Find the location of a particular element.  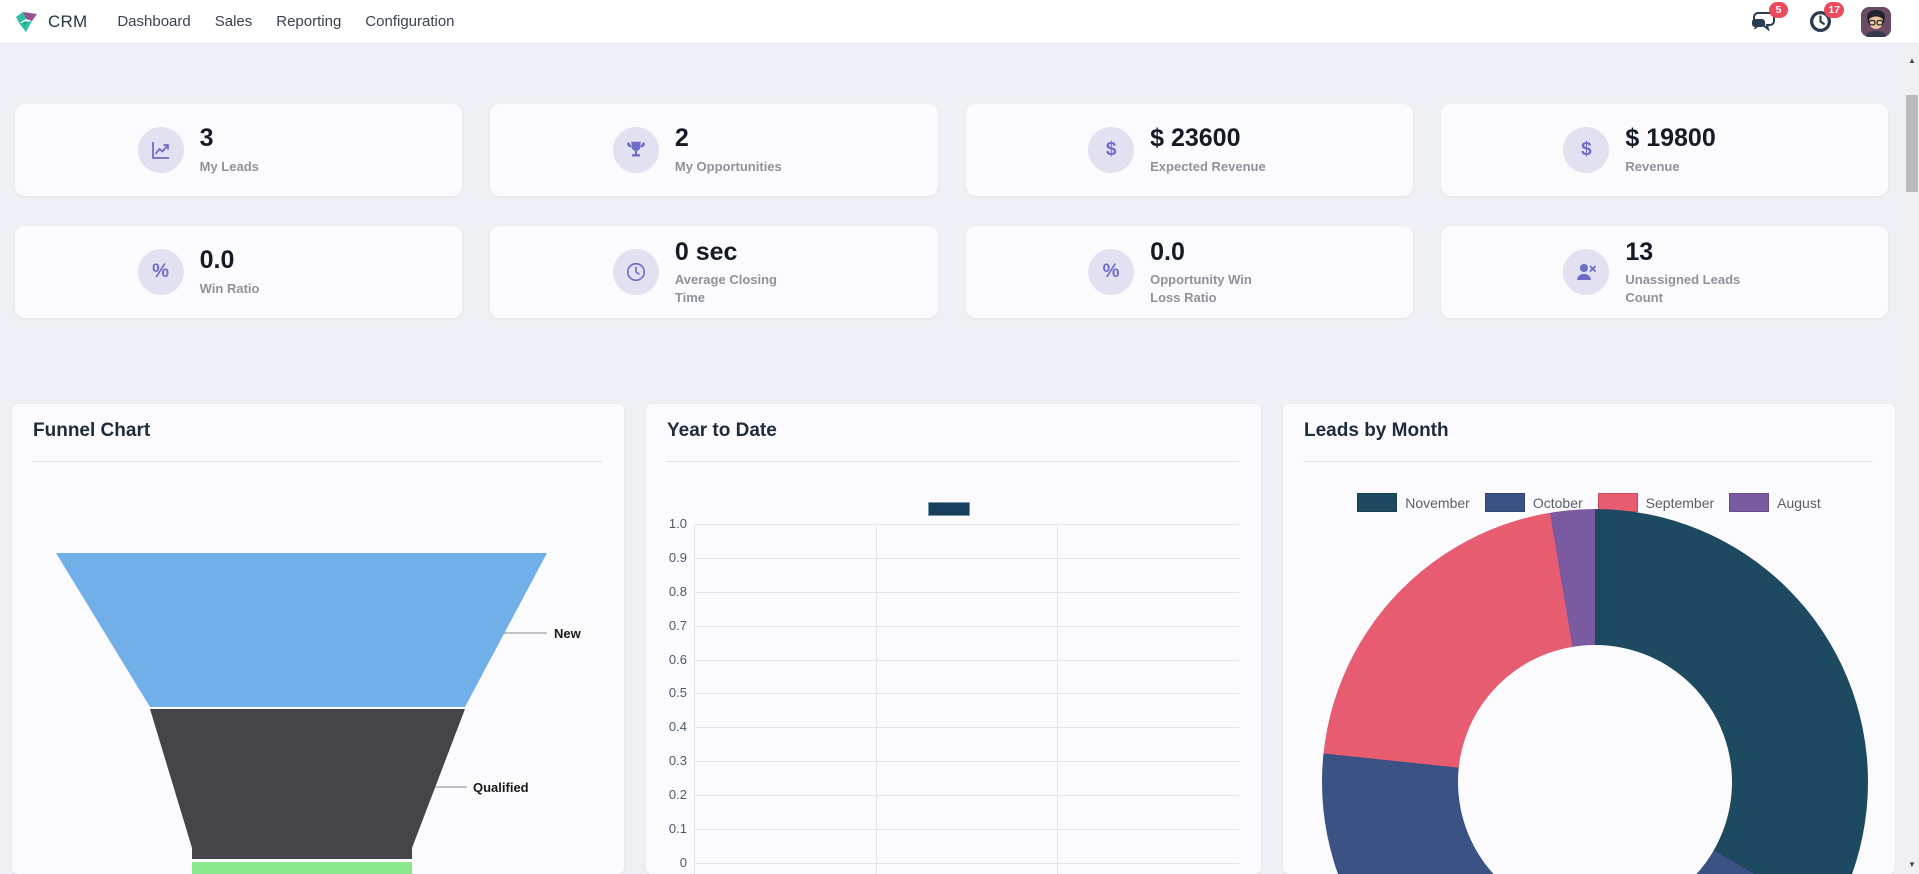

y-tick: 0.5 is located at coordinates (677, 692).